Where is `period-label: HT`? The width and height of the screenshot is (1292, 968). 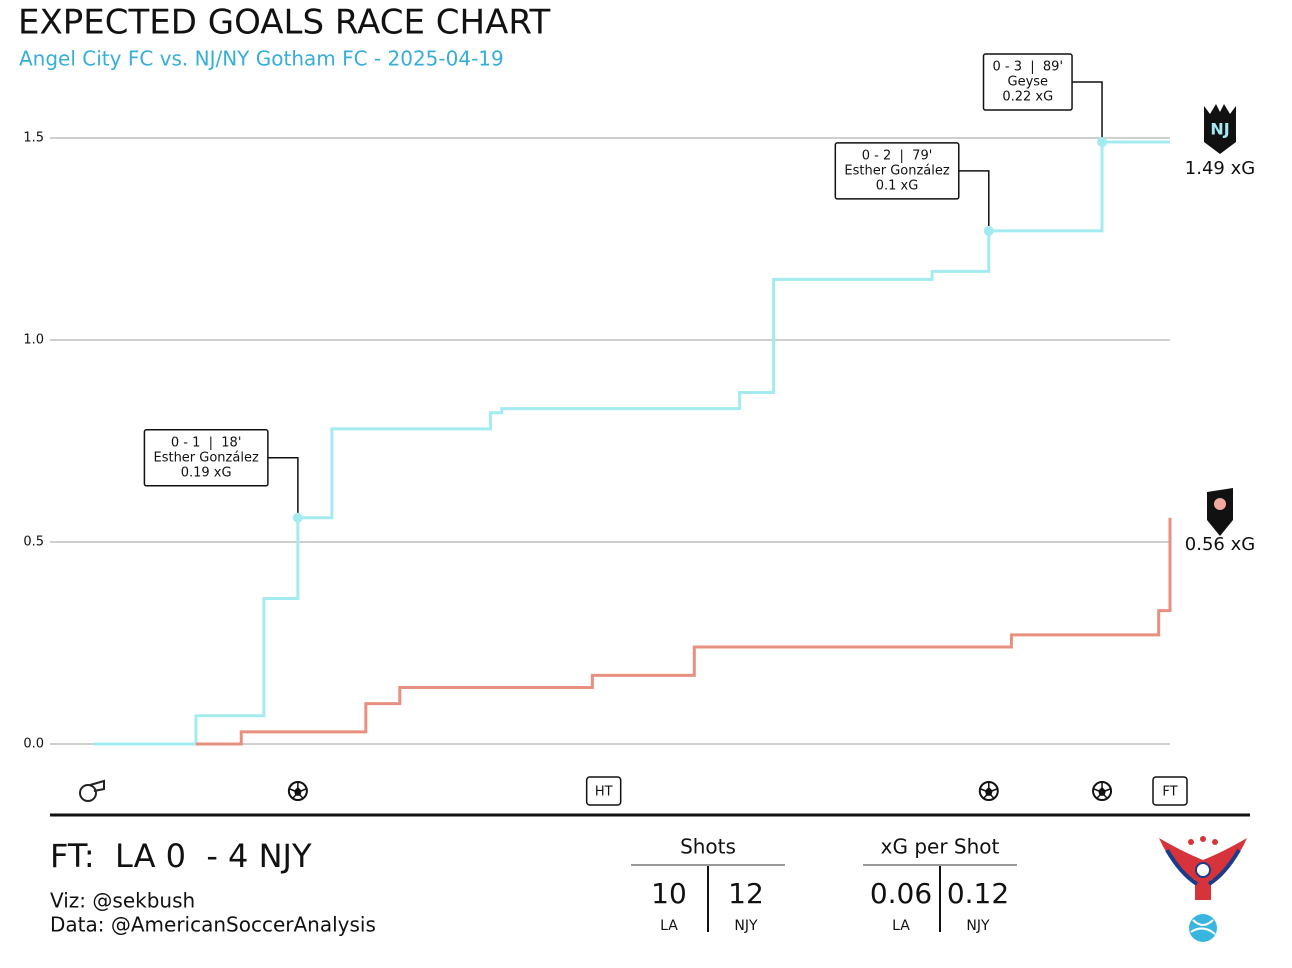 period-label: HT is located at coordinates (604, 792).